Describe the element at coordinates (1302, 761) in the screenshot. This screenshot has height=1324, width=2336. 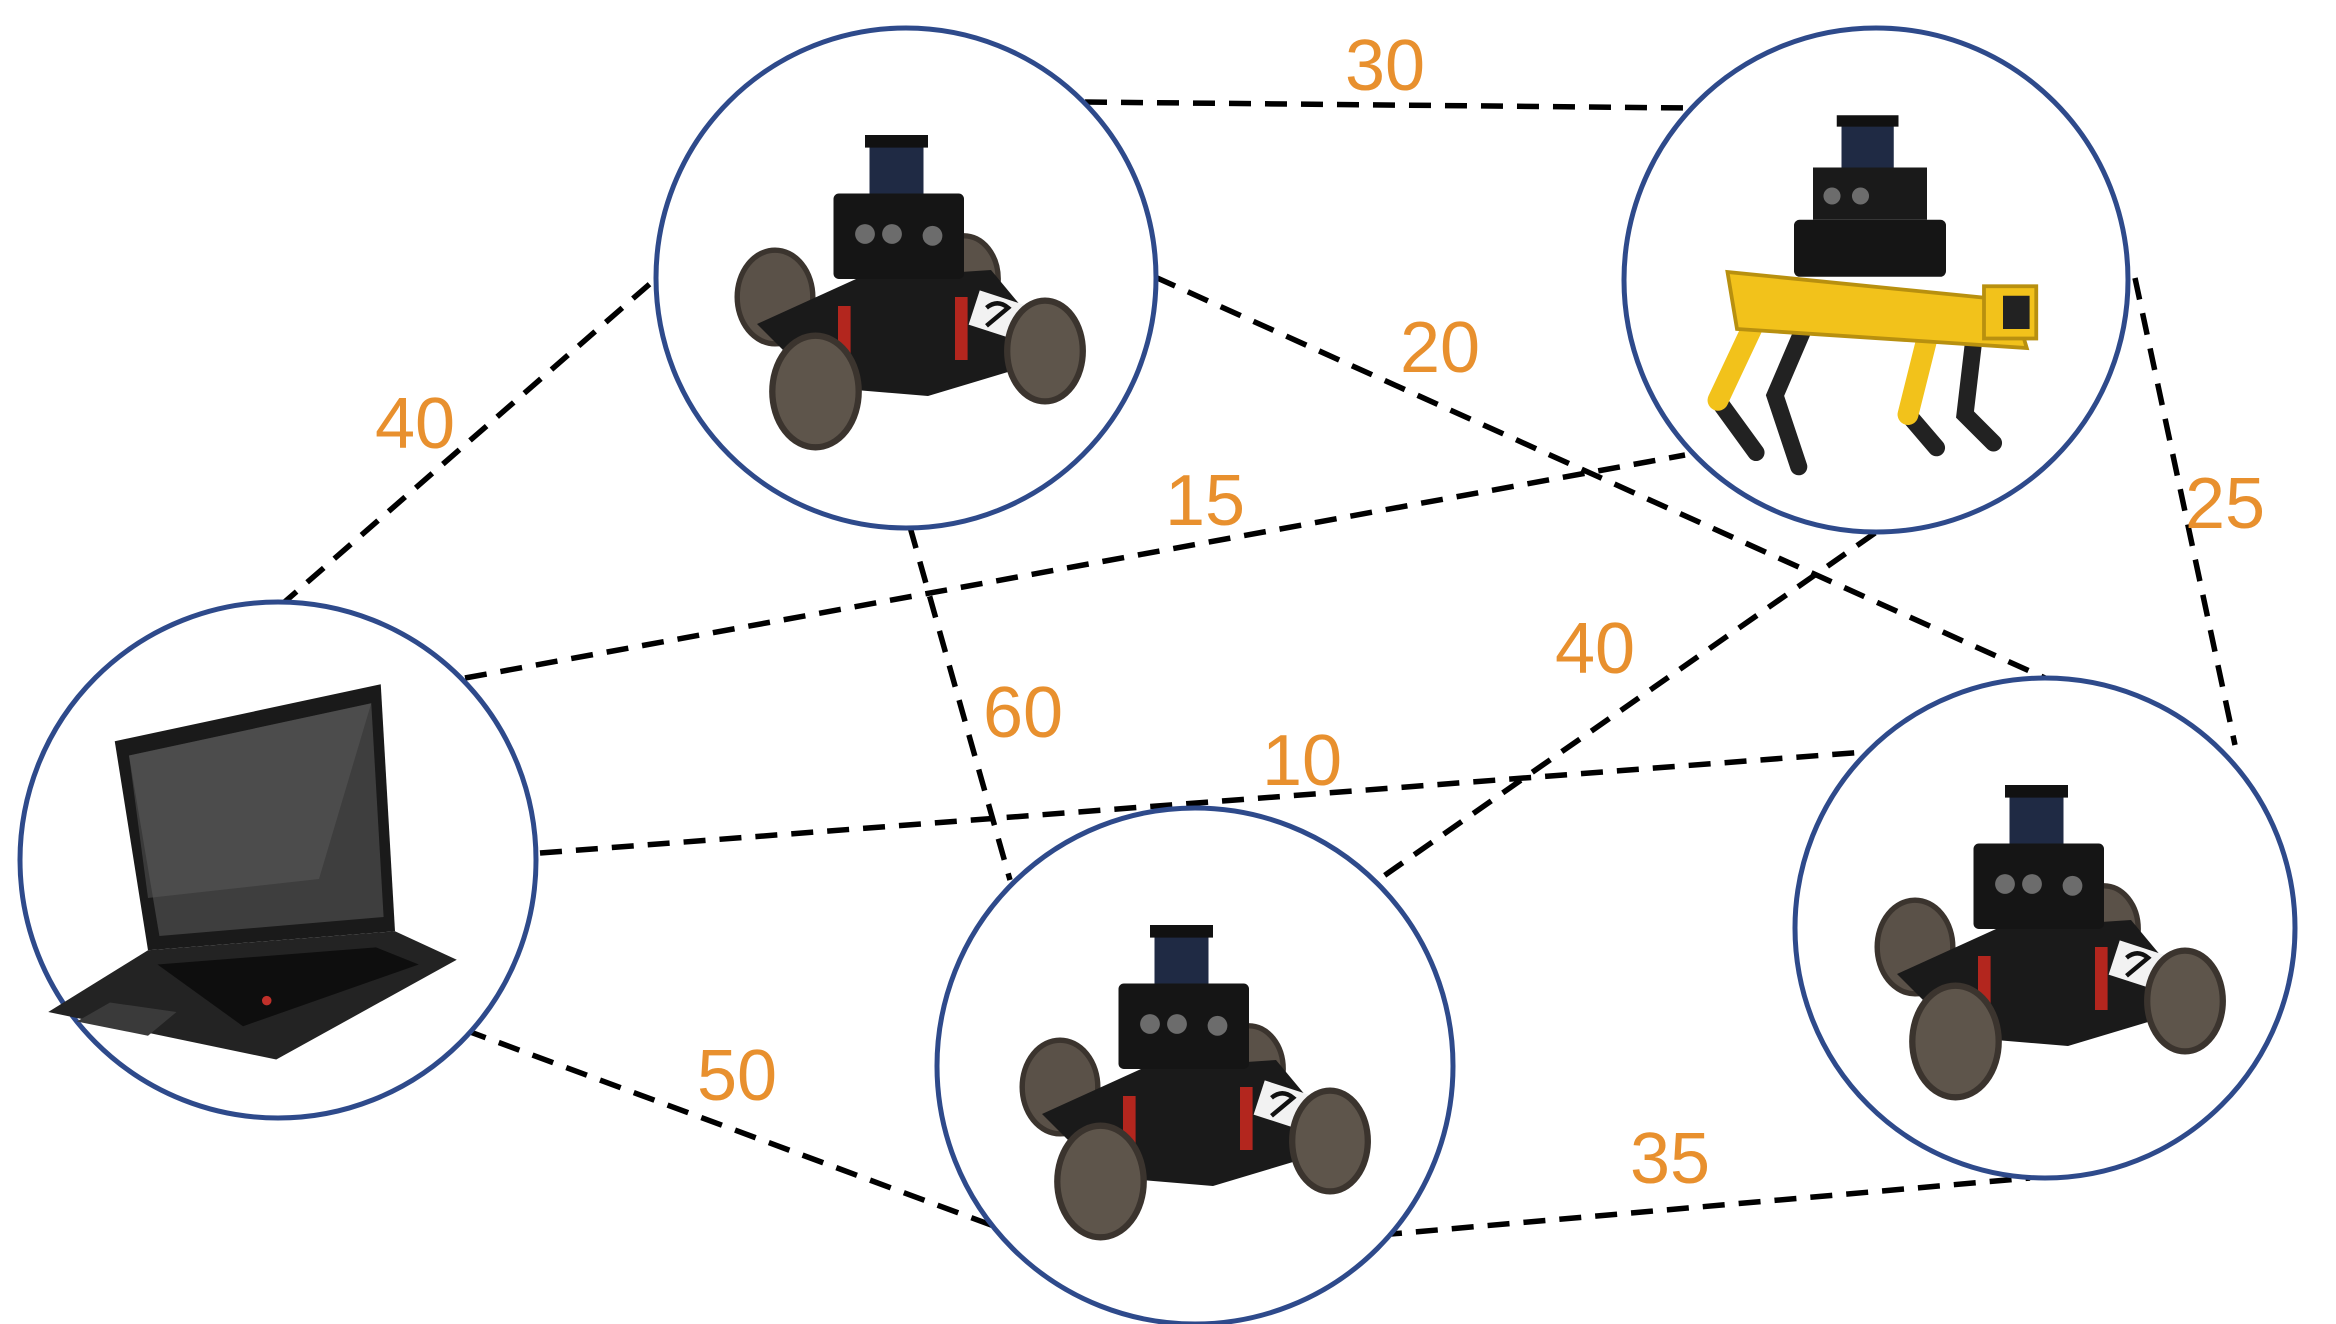
I see `edge-label-laptop-roverright: 10` at that location.